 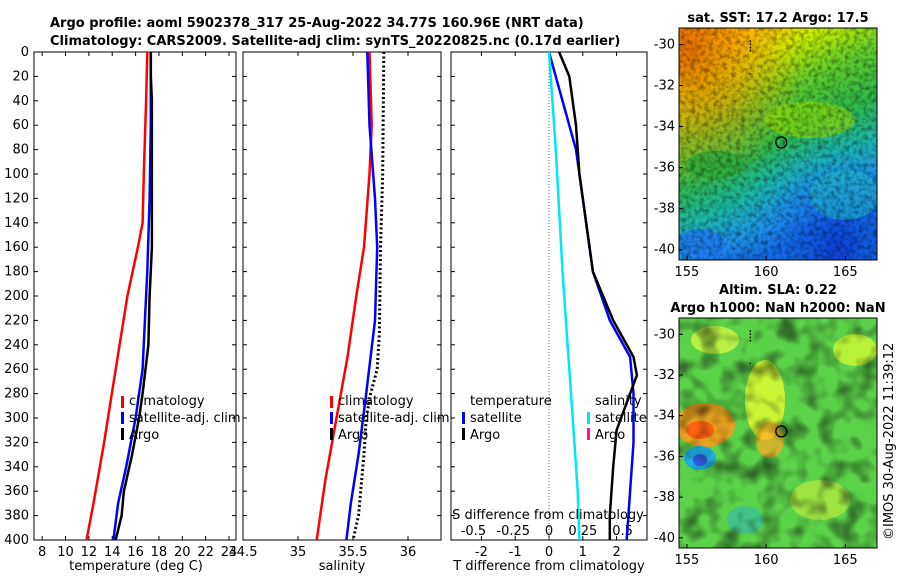 I want to click on legend-swatch-climatology, so click(x=122, y=402).